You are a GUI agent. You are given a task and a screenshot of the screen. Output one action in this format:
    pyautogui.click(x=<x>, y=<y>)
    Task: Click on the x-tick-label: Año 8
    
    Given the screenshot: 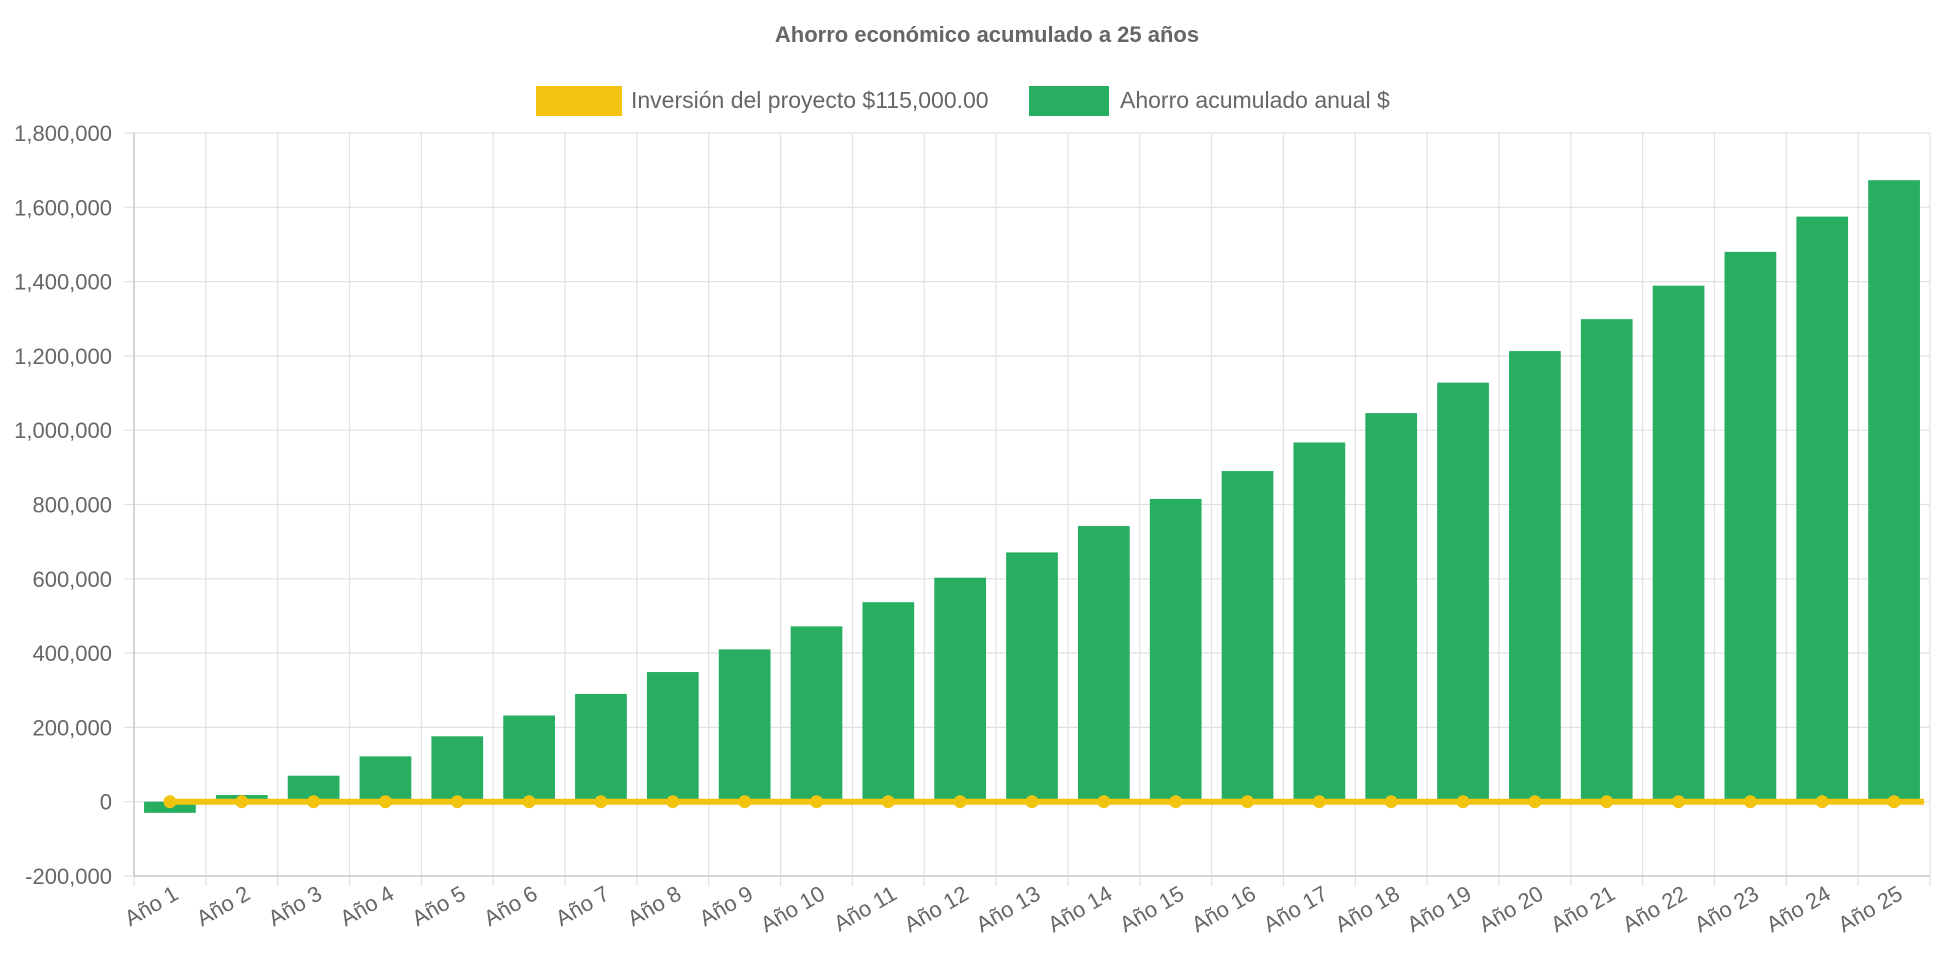 What is the action you would take?
    pyautogui.click(x=654, y=906)
    